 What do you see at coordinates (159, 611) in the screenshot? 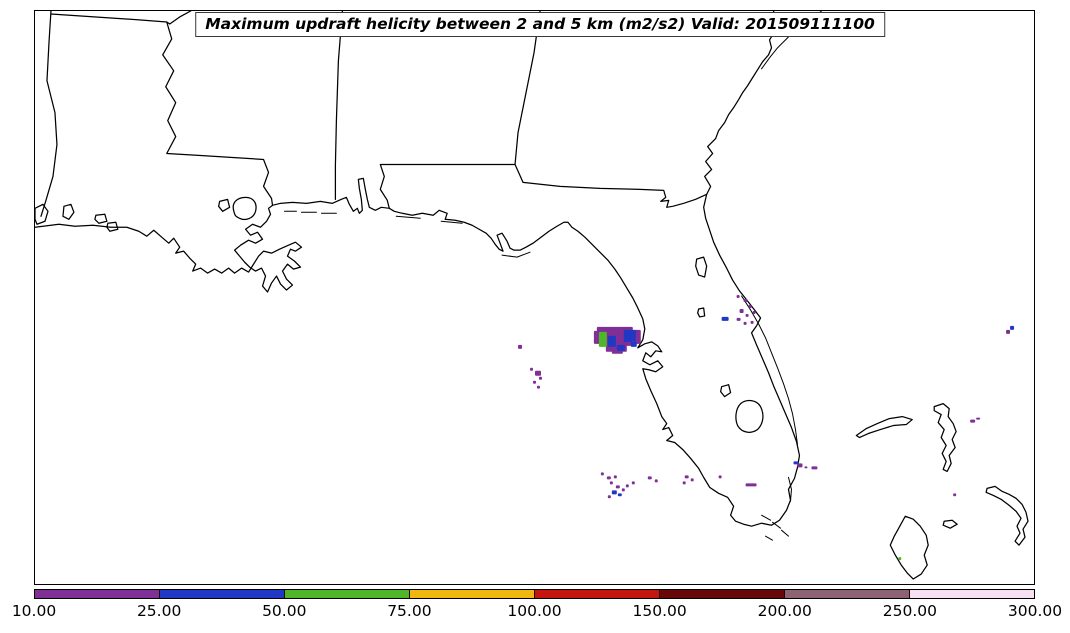
I see `colorbar-tick-label: 25.00` at bounding box center [159, 611].